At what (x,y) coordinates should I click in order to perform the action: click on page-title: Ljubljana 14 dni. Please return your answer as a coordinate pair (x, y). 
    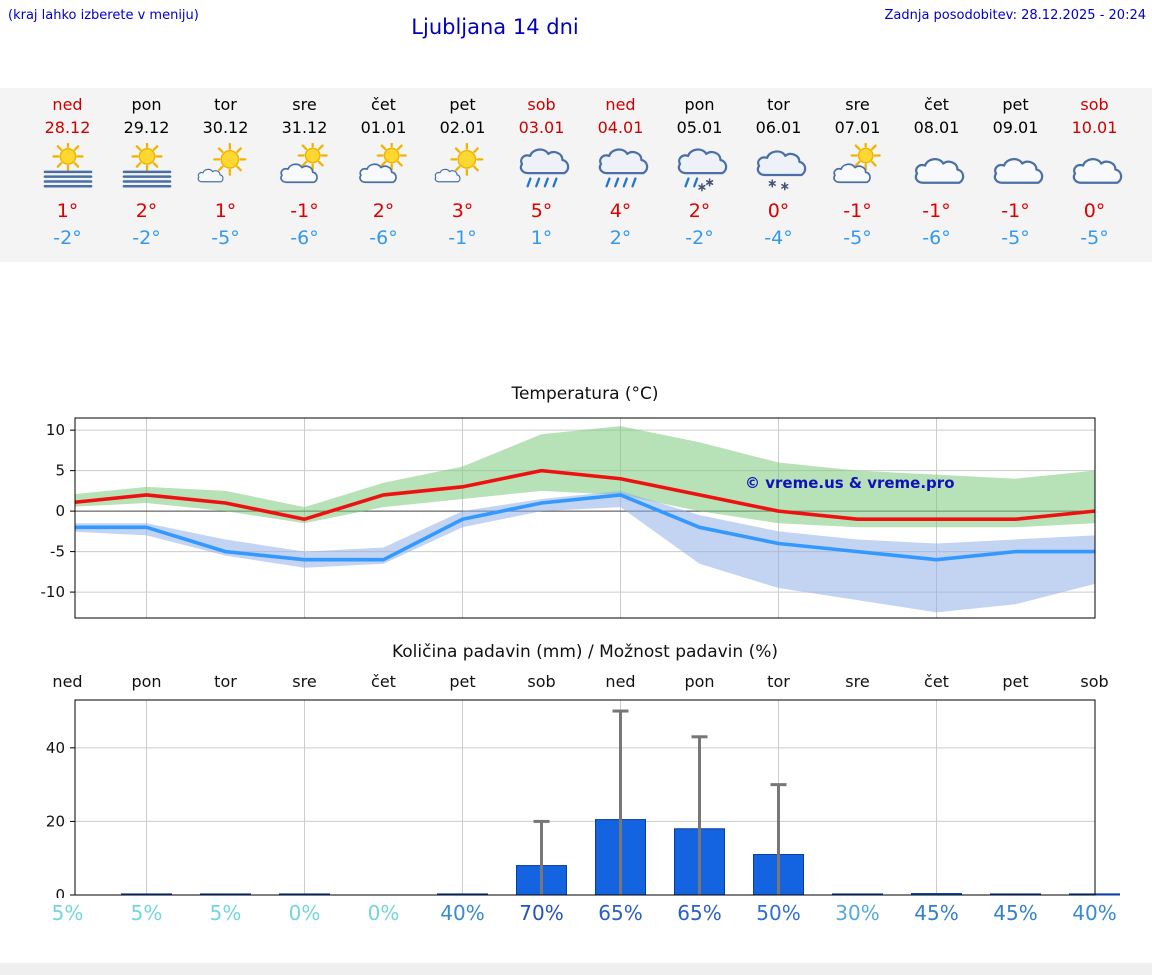
    Looking at the image, I should click on (495, 27).